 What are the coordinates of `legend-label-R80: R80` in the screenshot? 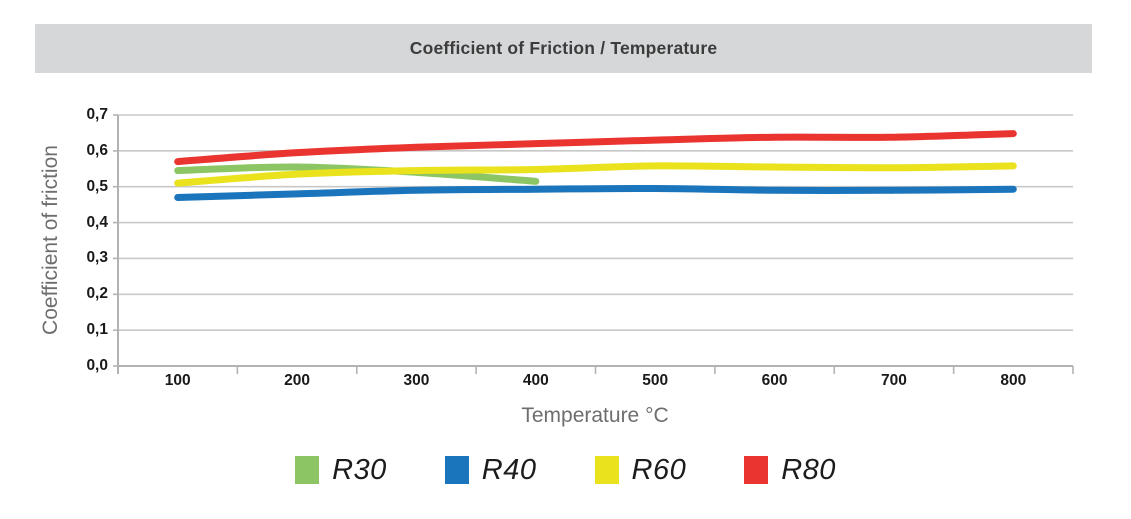 It's located at (808, 470).